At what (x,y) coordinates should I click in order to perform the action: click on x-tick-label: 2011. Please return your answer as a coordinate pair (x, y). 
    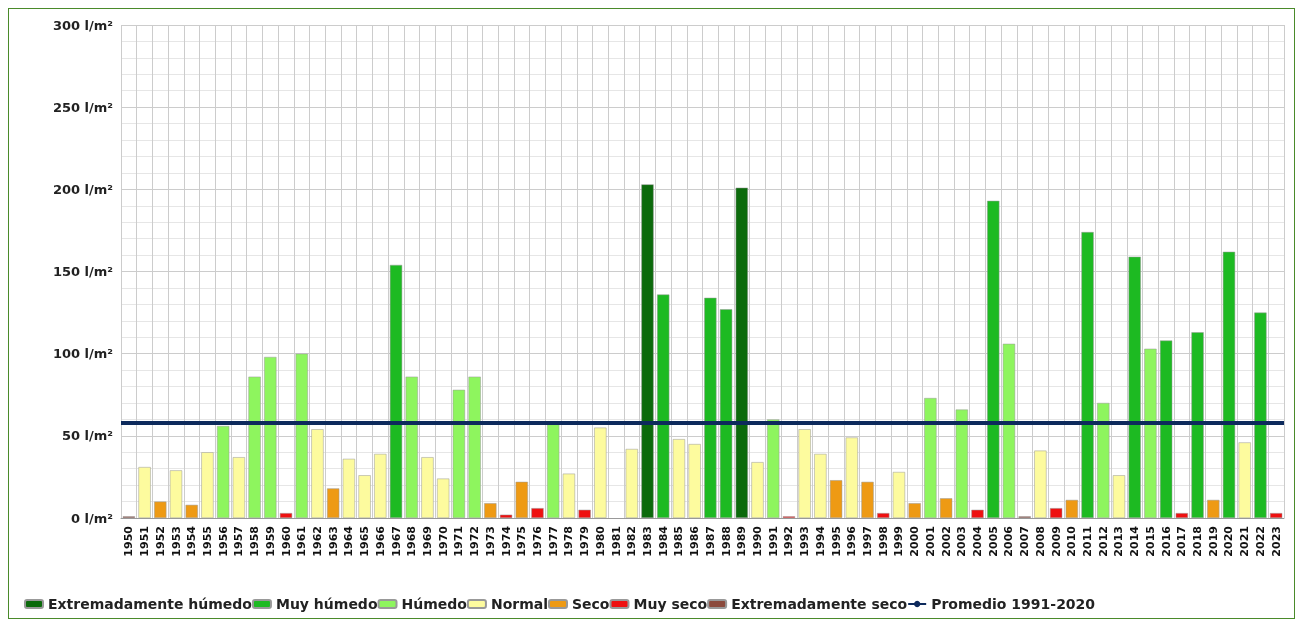
    Looking at the image, I should click on (1088, 541).